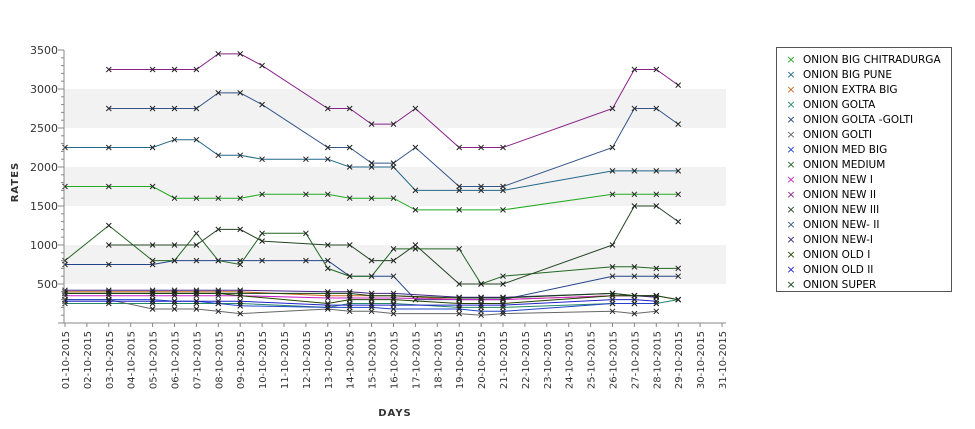 The width and height of the screenshot is (975, 429). I want to click on legend-item: × ONION NEW I, so click(867, 179).